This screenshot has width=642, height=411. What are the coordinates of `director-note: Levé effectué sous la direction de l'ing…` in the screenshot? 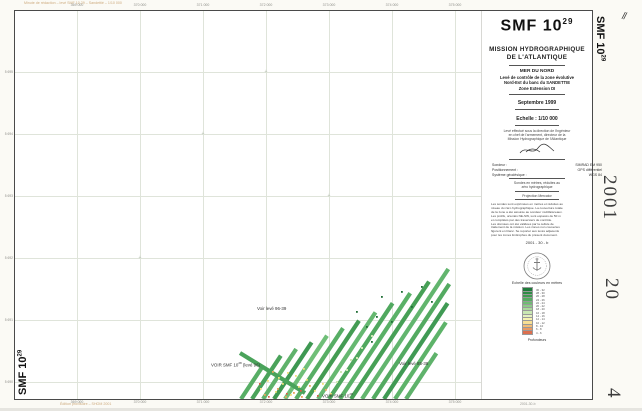 It's located at (537, 135).